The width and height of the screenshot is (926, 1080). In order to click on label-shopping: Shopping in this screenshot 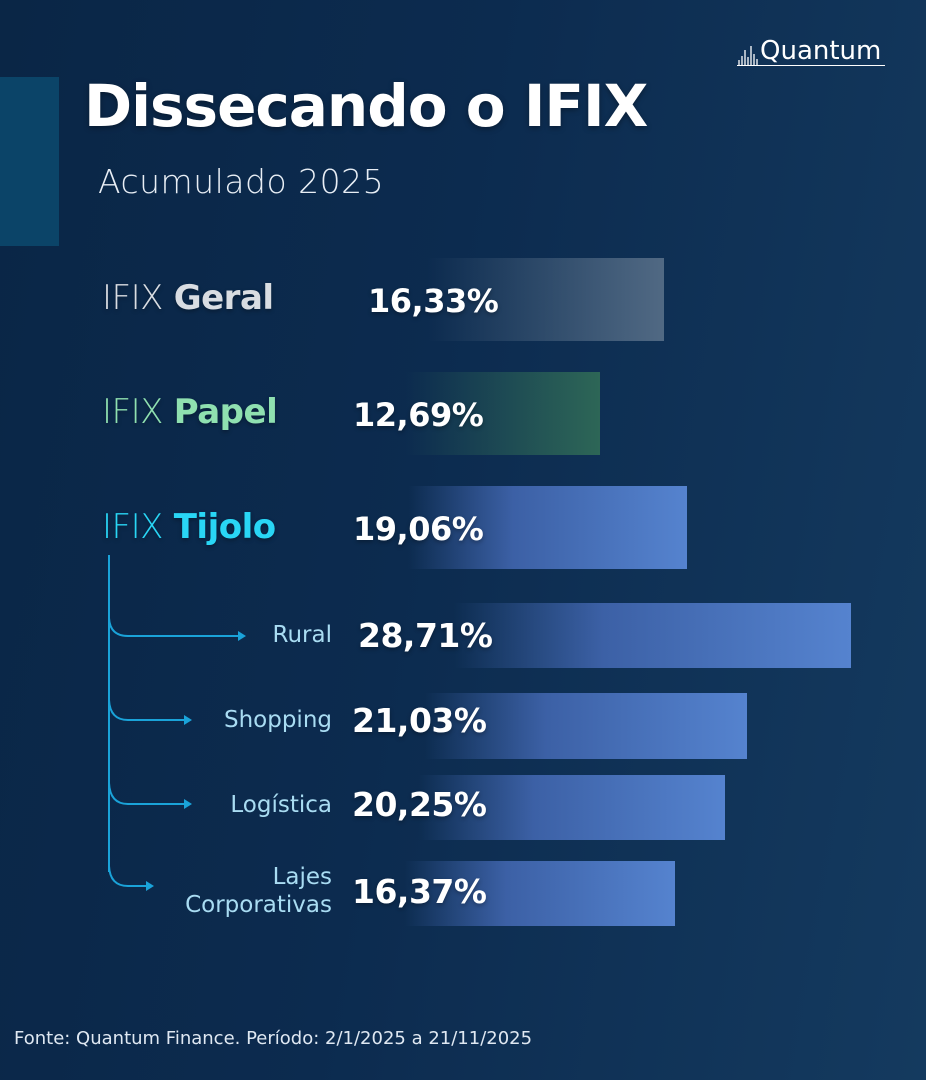, I will do `click(277, 720)`.